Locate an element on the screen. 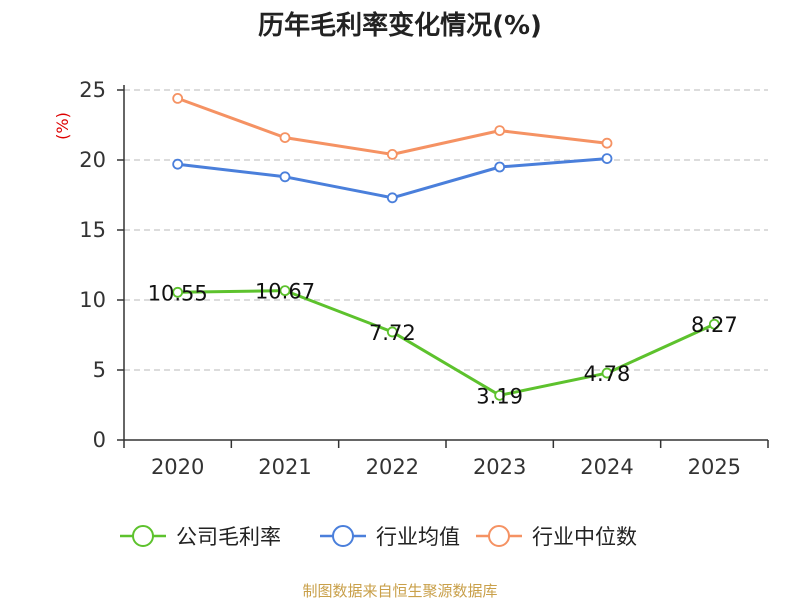  y-tick-label: 5 is located at coordinates (99, 370).